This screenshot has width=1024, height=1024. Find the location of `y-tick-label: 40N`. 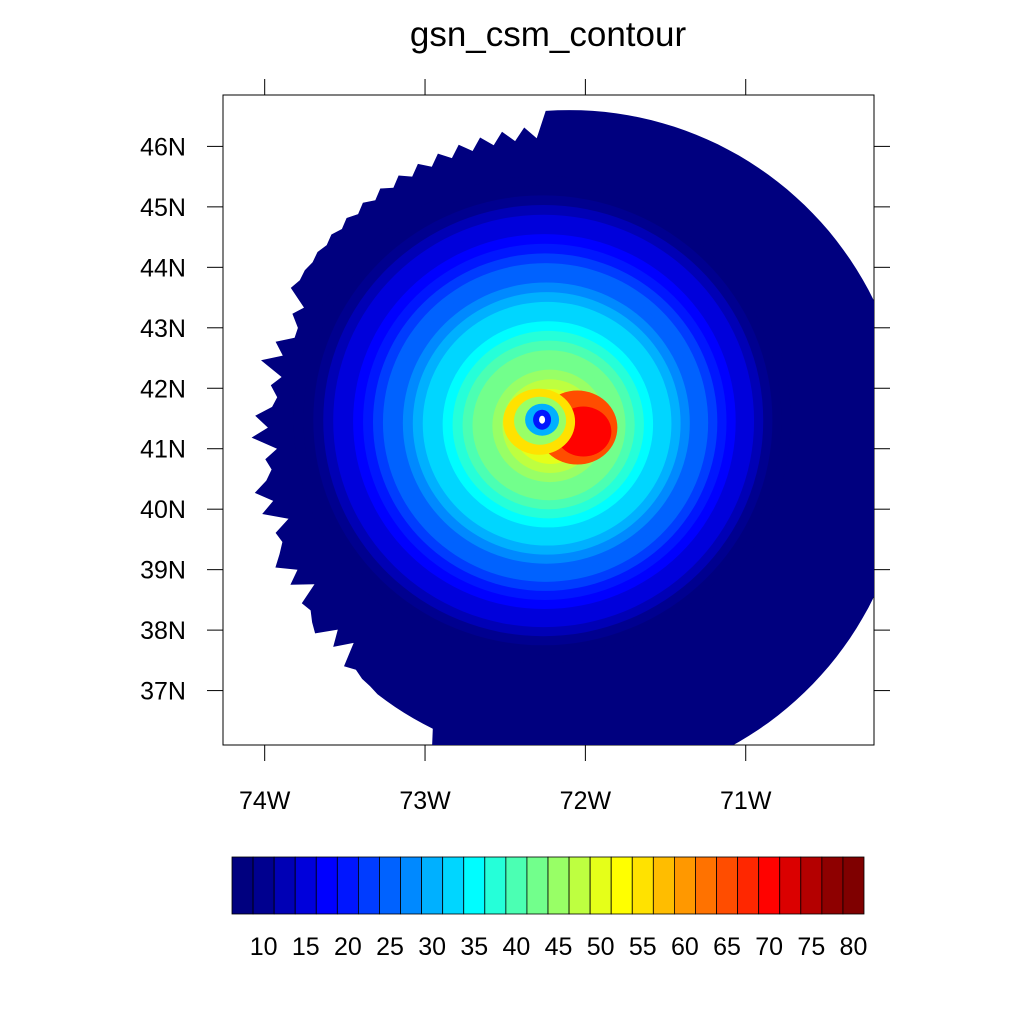

y-tick-label: 40N is located at coordinates (163, 510).